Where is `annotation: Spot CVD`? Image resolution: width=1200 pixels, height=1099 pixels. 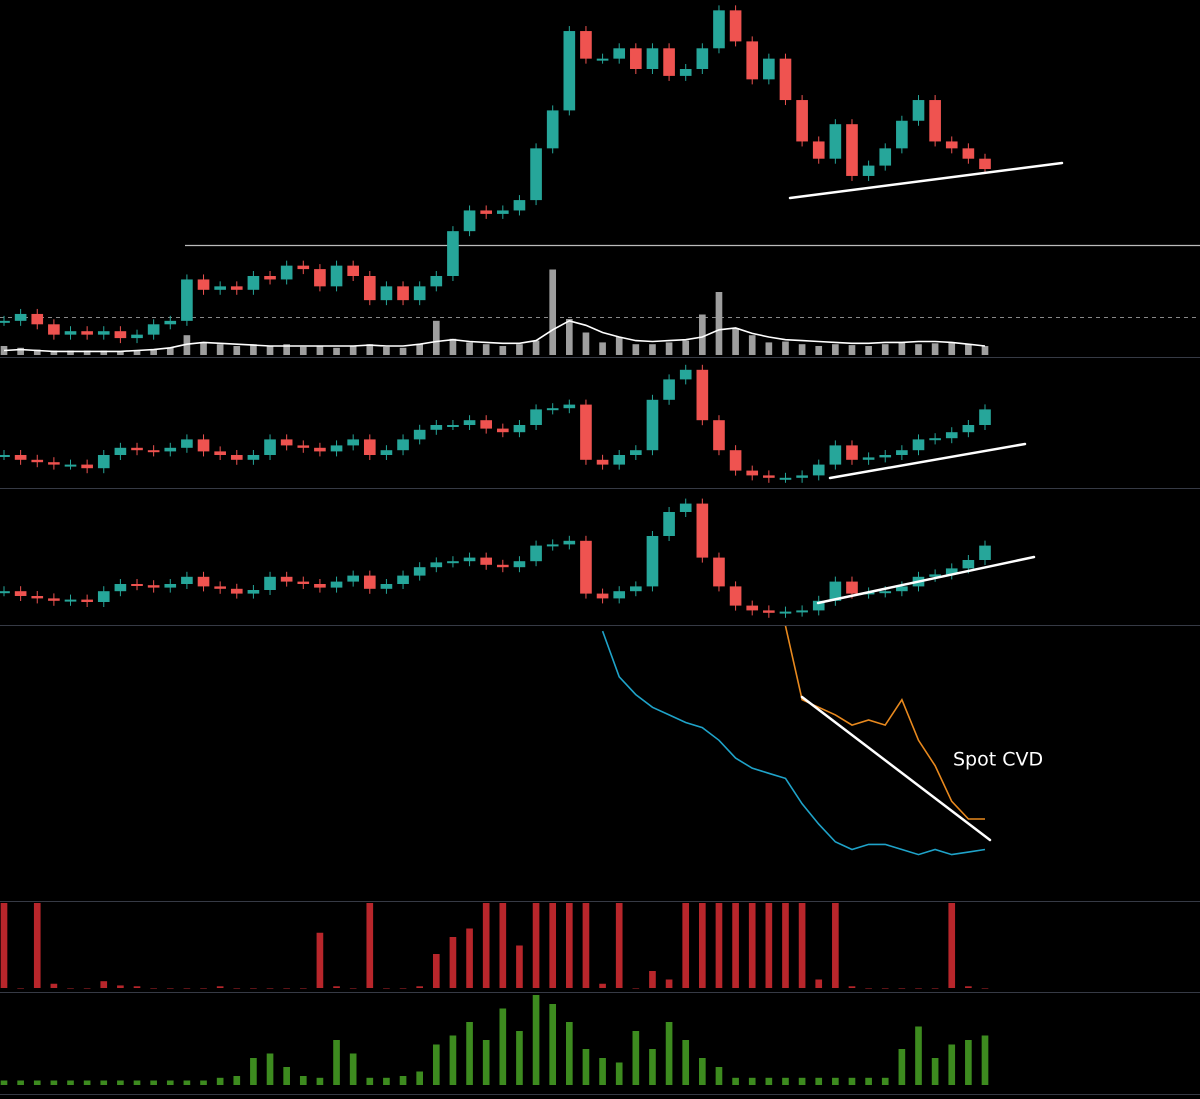 annotation: Spot CVD is located at coordinates (998, 760).